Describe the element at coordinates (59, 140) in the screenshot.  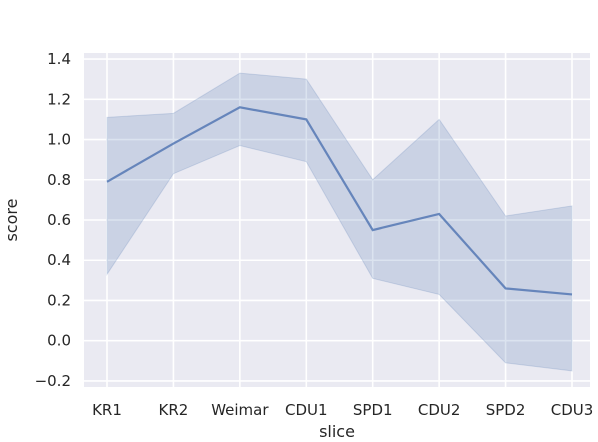
I see `y-tick-label: 1.0` at that location.